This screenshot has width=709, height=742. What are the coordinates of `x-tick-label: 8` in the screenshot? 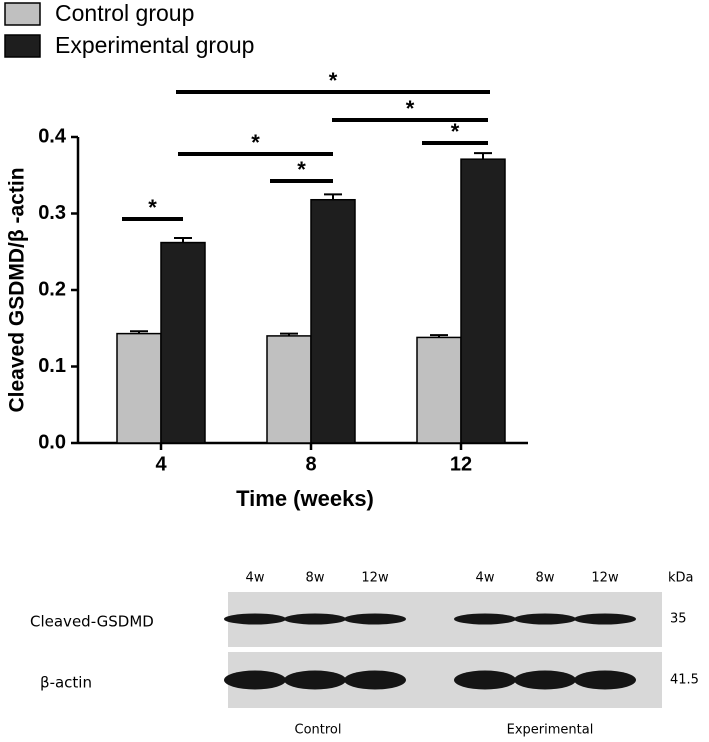 It's located at (310, 464).